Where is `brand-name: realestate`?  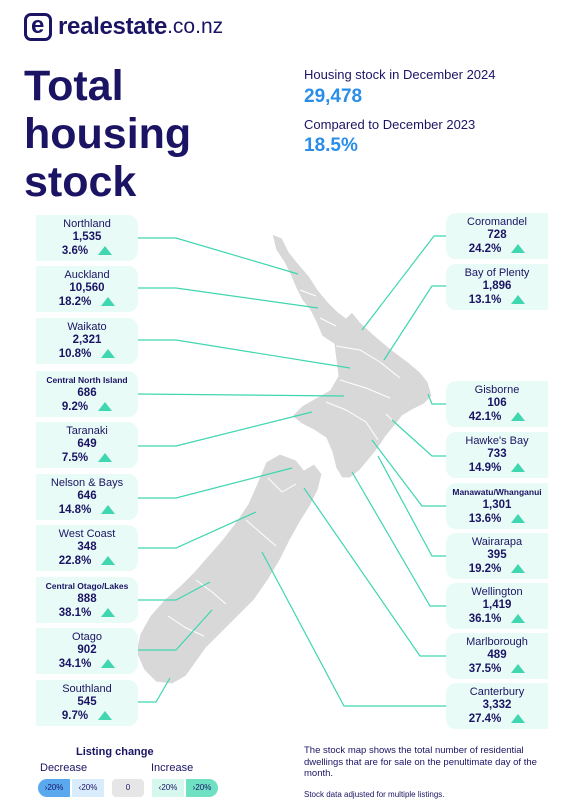 brand-name: realestate is located at coordinates (113, 26).